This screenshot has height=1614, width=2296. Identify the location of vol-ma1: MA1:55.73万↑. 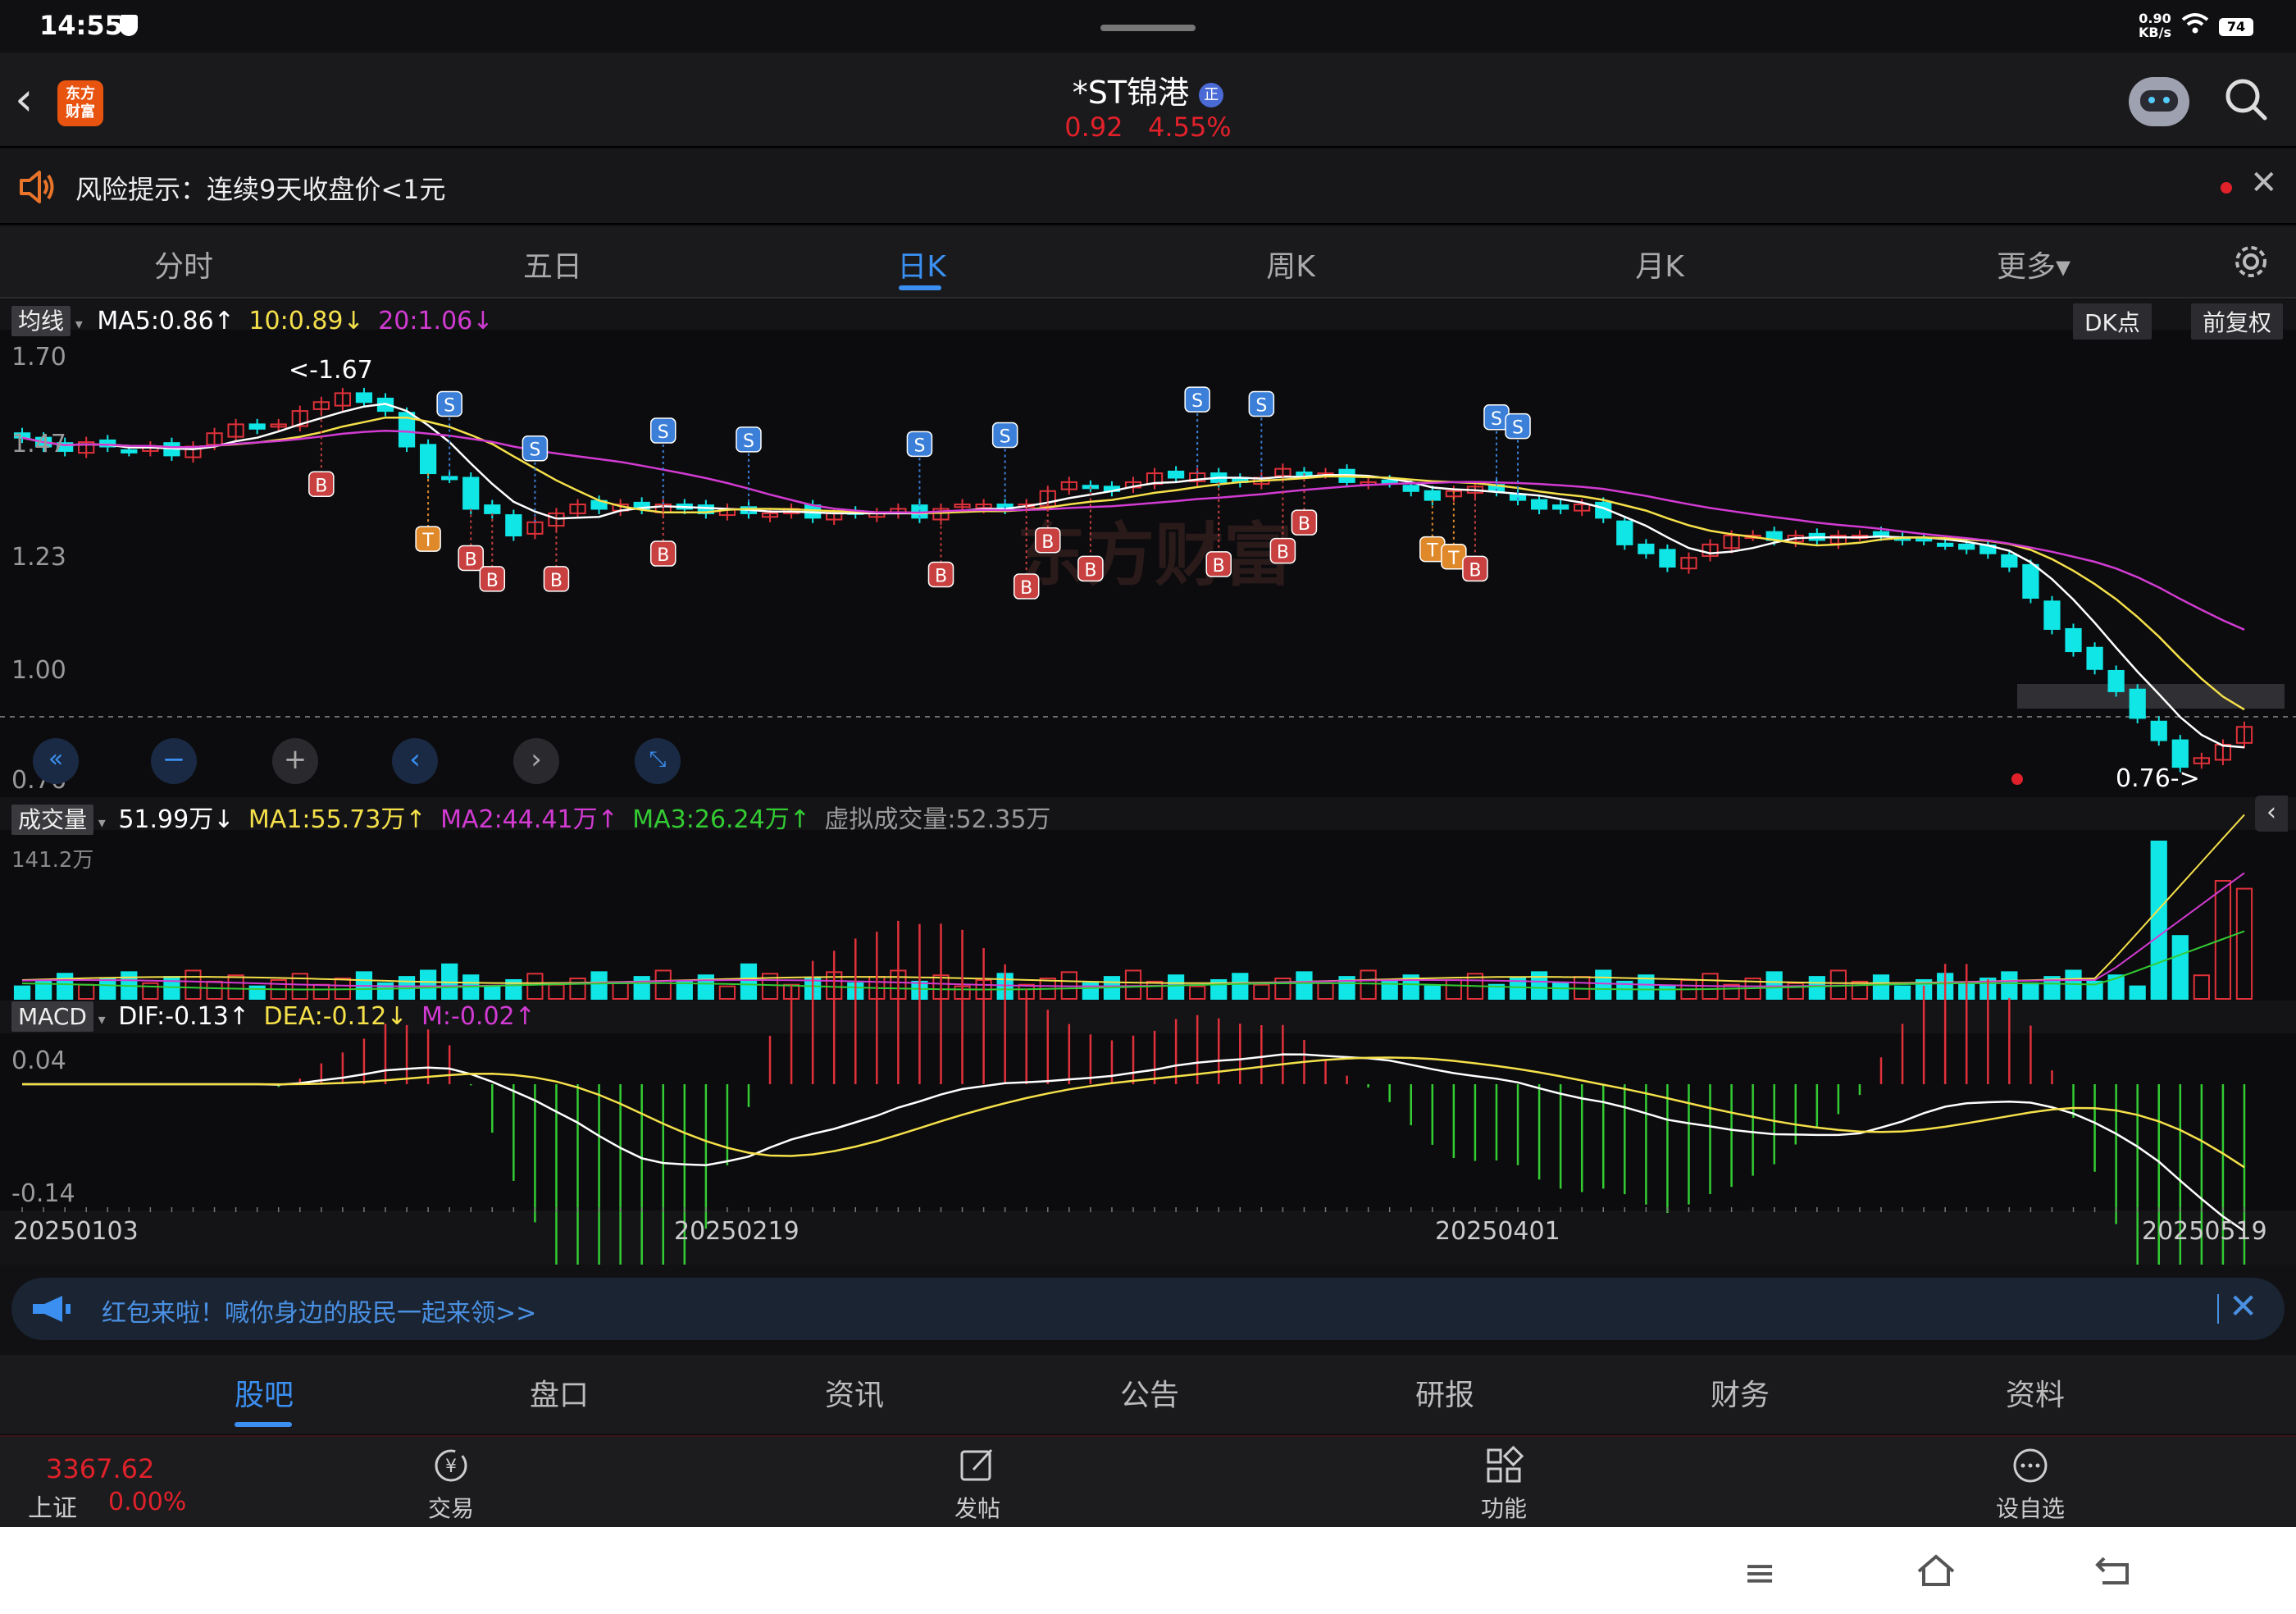
(337, 819).